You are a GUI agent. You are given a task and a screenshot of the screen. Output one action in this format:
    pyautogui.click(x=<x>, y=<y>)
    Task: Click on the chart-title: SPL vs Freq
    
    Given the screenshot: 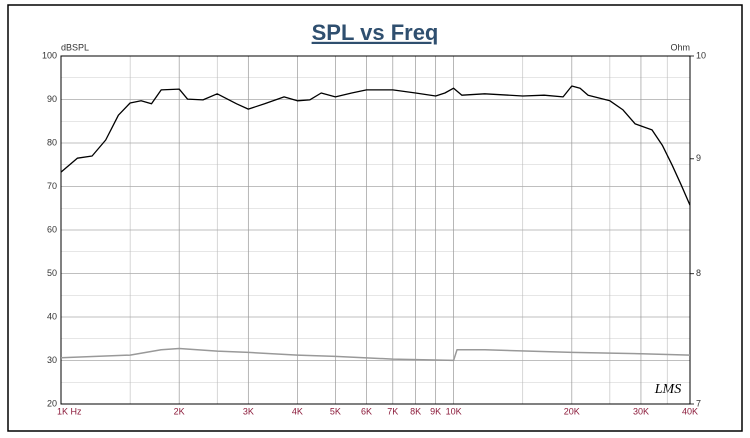 What is the action you would take?
    pyautogui.click(x=375, y=32)
    